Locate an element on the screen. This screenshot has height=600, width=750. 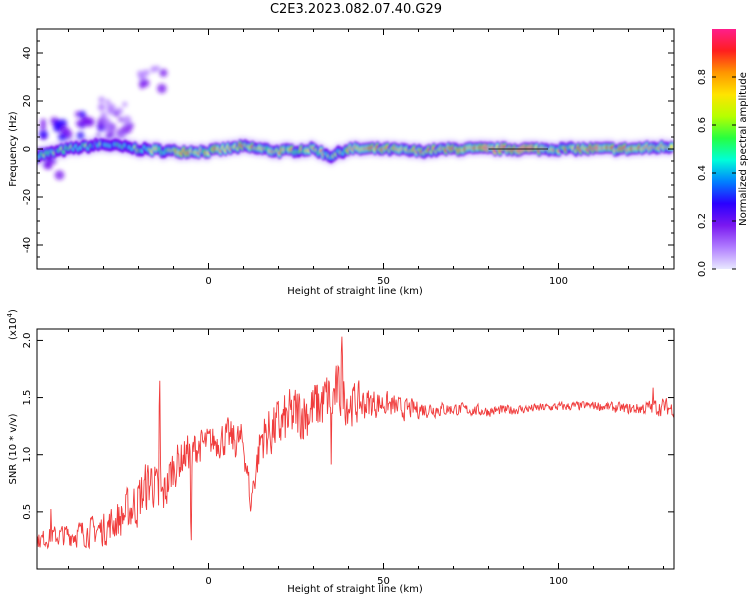
colorbar-tick-label: 0.8 is located at coordinates (702, 77).